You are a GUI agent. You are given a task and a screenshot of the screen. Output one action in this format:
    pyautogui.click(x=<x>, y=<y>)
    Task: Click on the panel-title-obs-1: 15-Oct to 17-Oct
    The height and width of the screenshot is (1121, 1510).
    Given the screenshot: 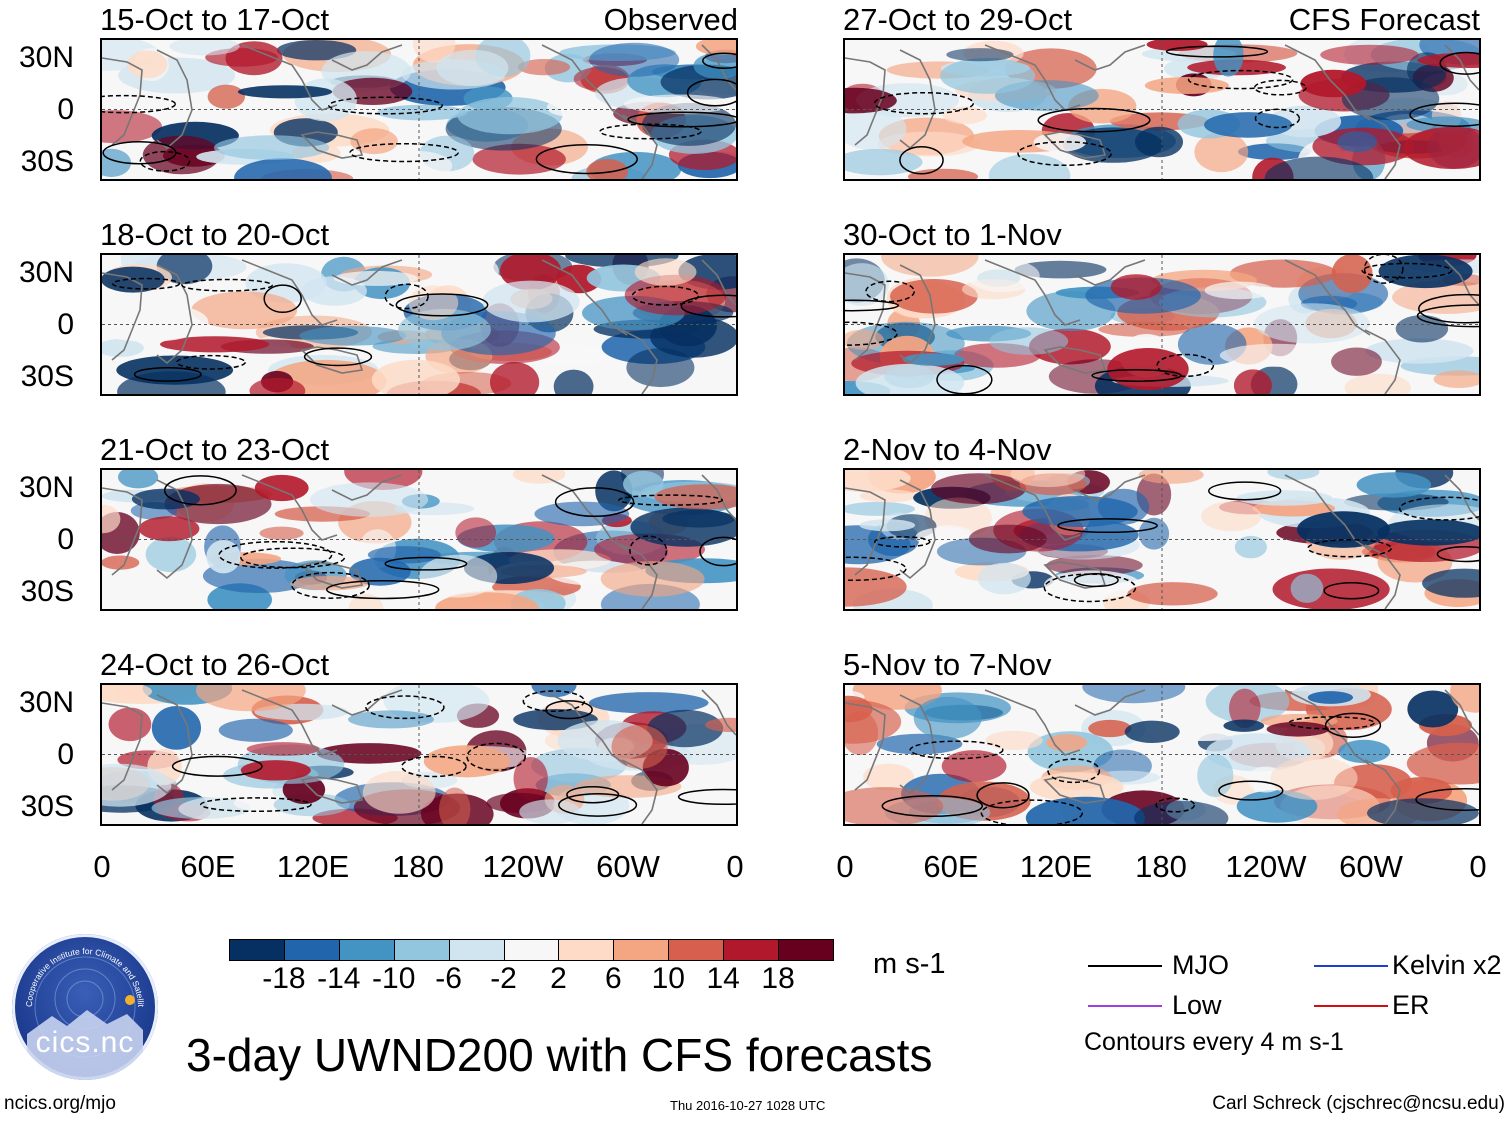 What is the action you would take?
    pyautogui.click(x=215, y=19)
    